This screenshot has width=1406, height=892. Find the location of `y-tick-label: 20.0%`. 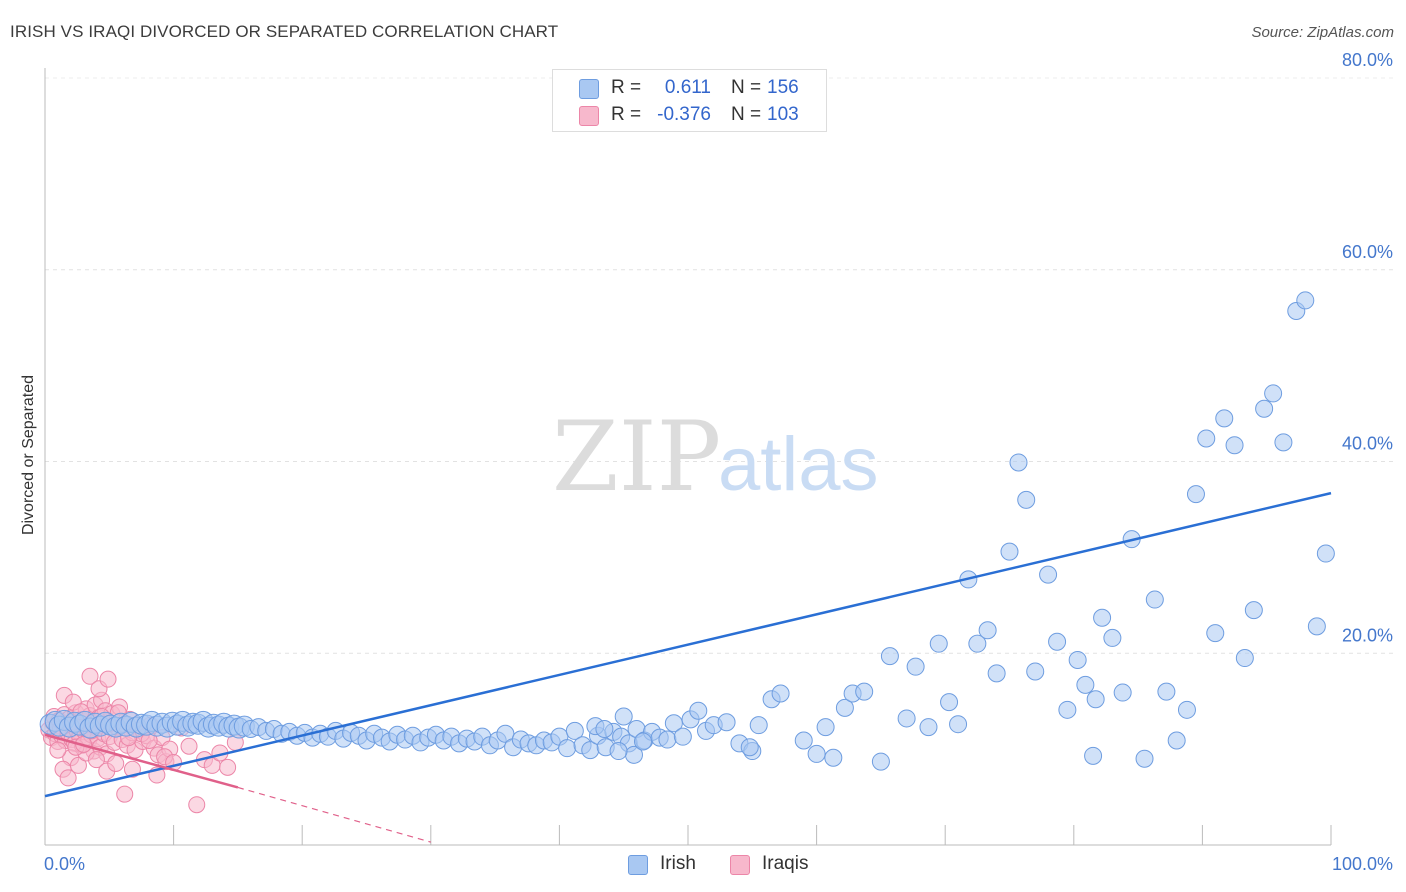

y-tick-label: 20.0% is located at coordinates (1367, 635).